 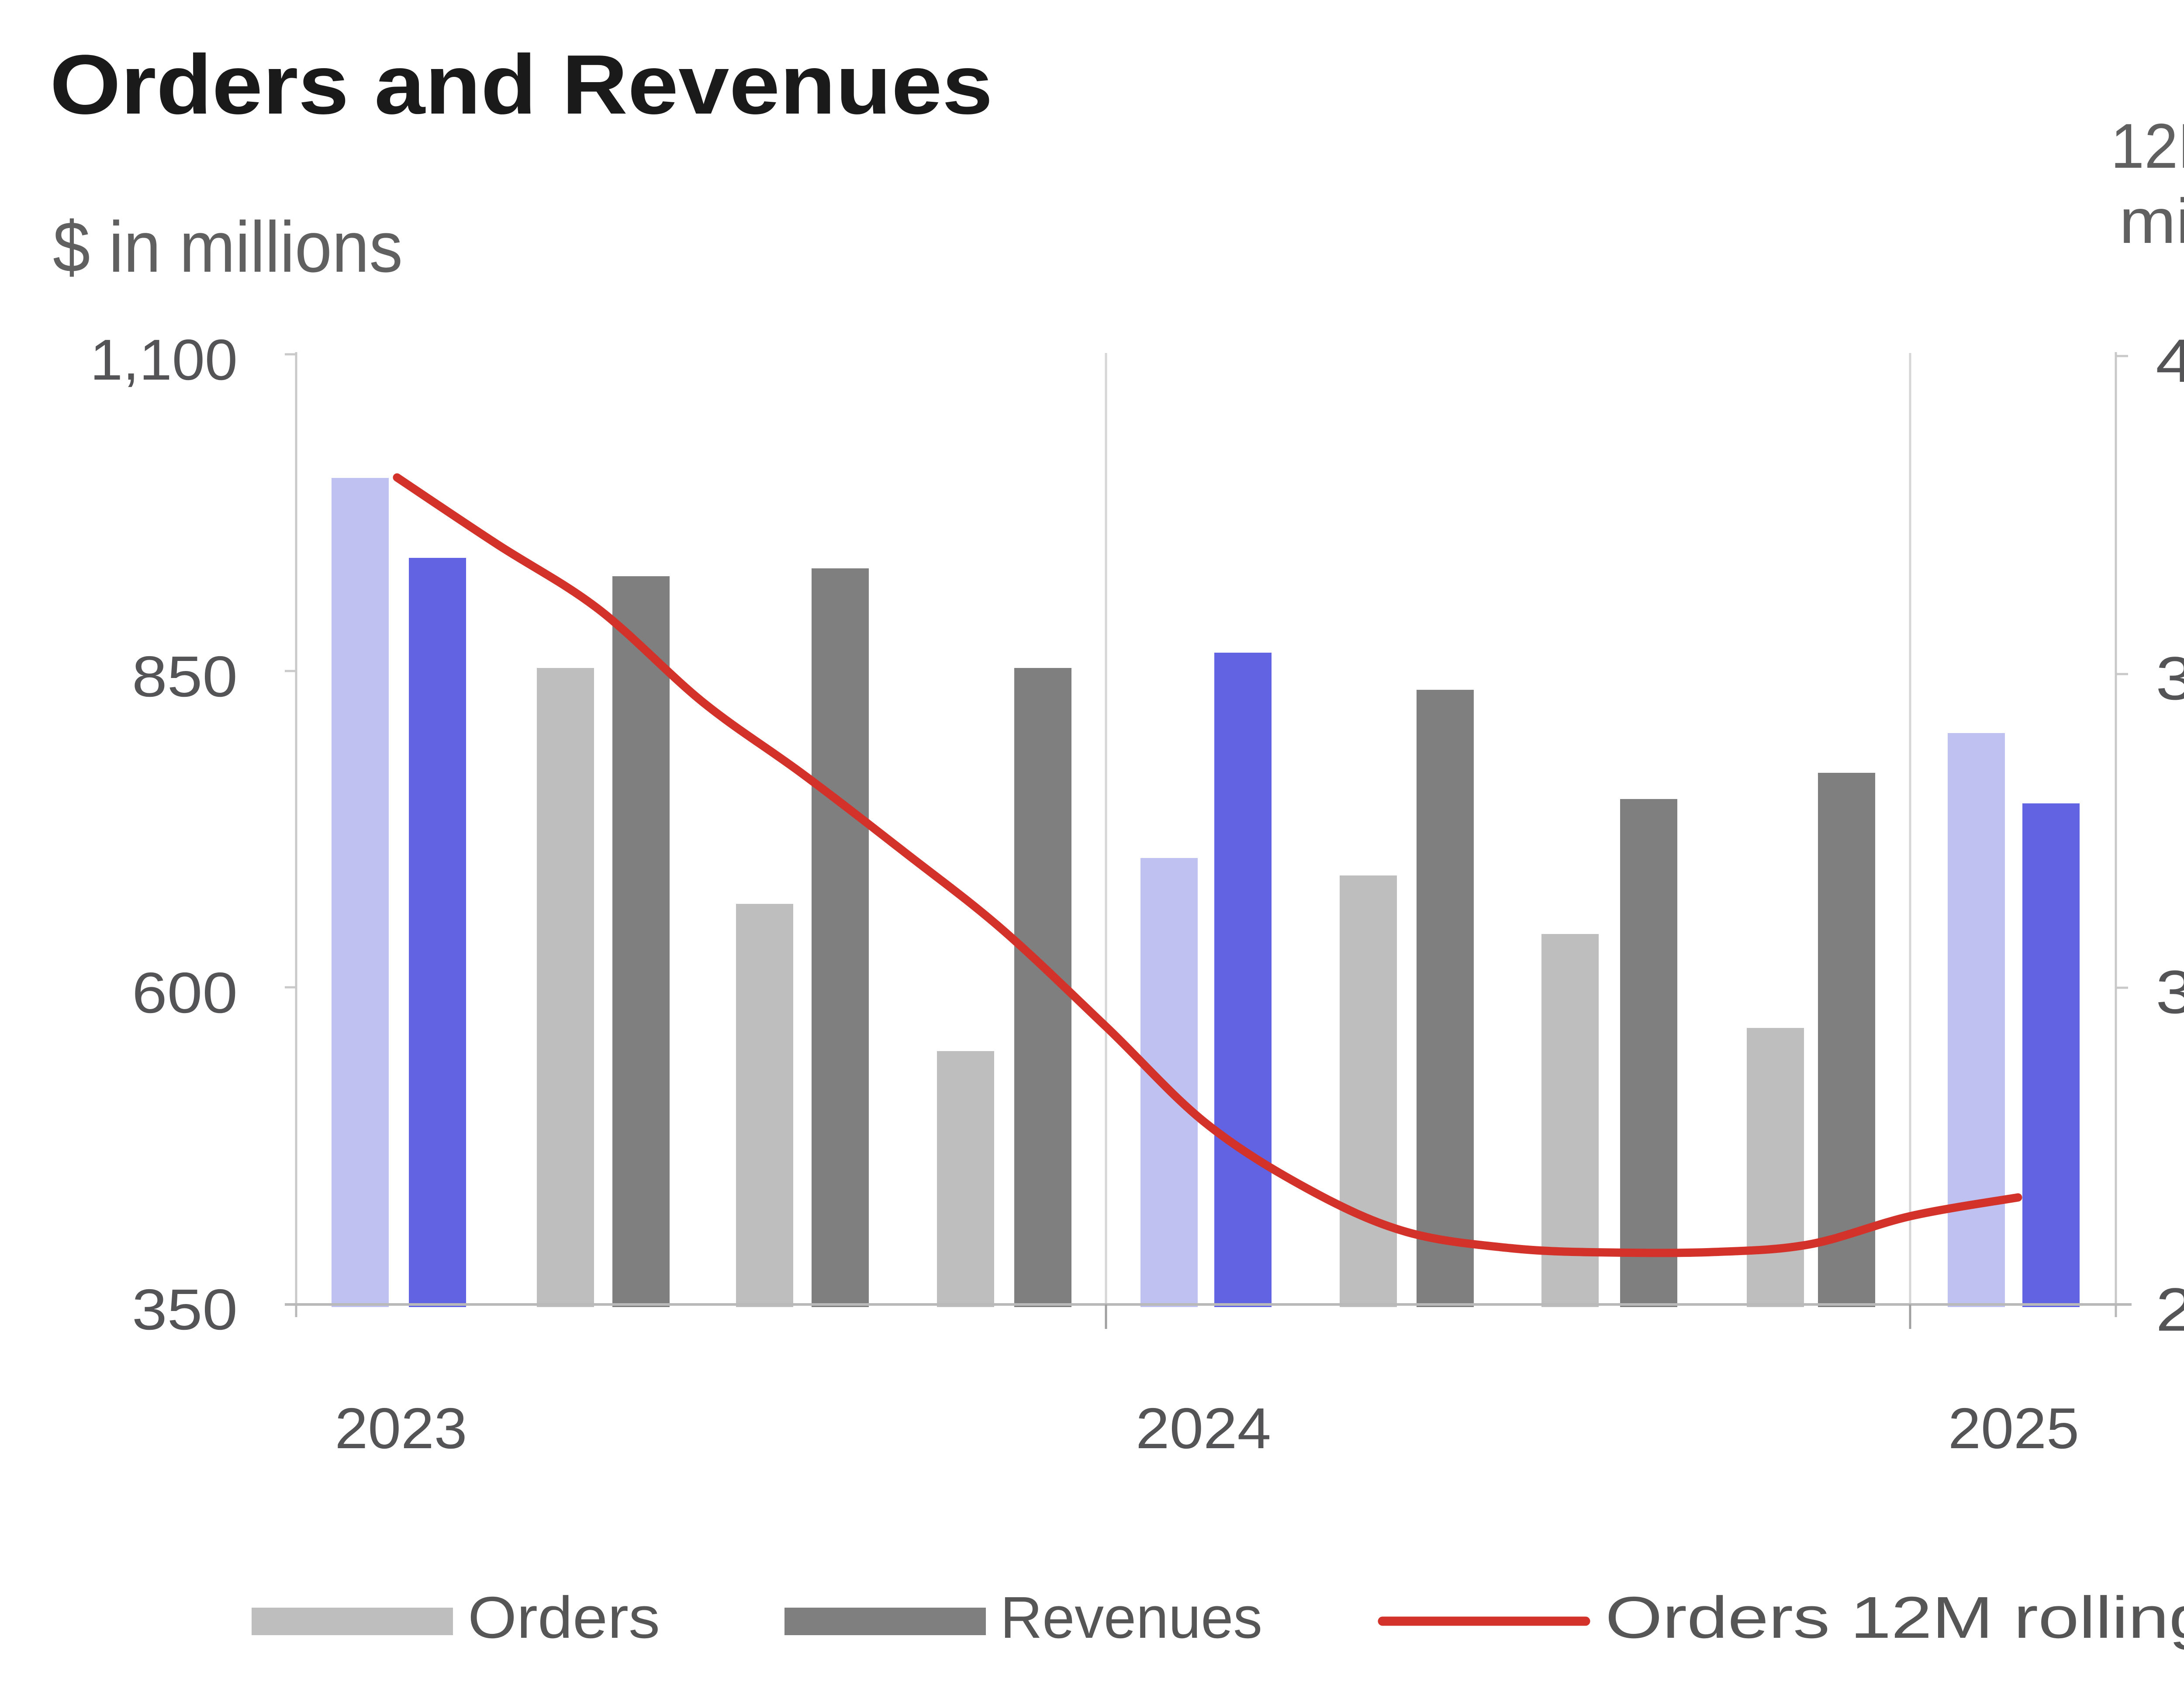 What do you see at coordinates (1203, 1428) in the screenshot?
I see `svg-text: 2024` at bounding box center [1203, 1428].